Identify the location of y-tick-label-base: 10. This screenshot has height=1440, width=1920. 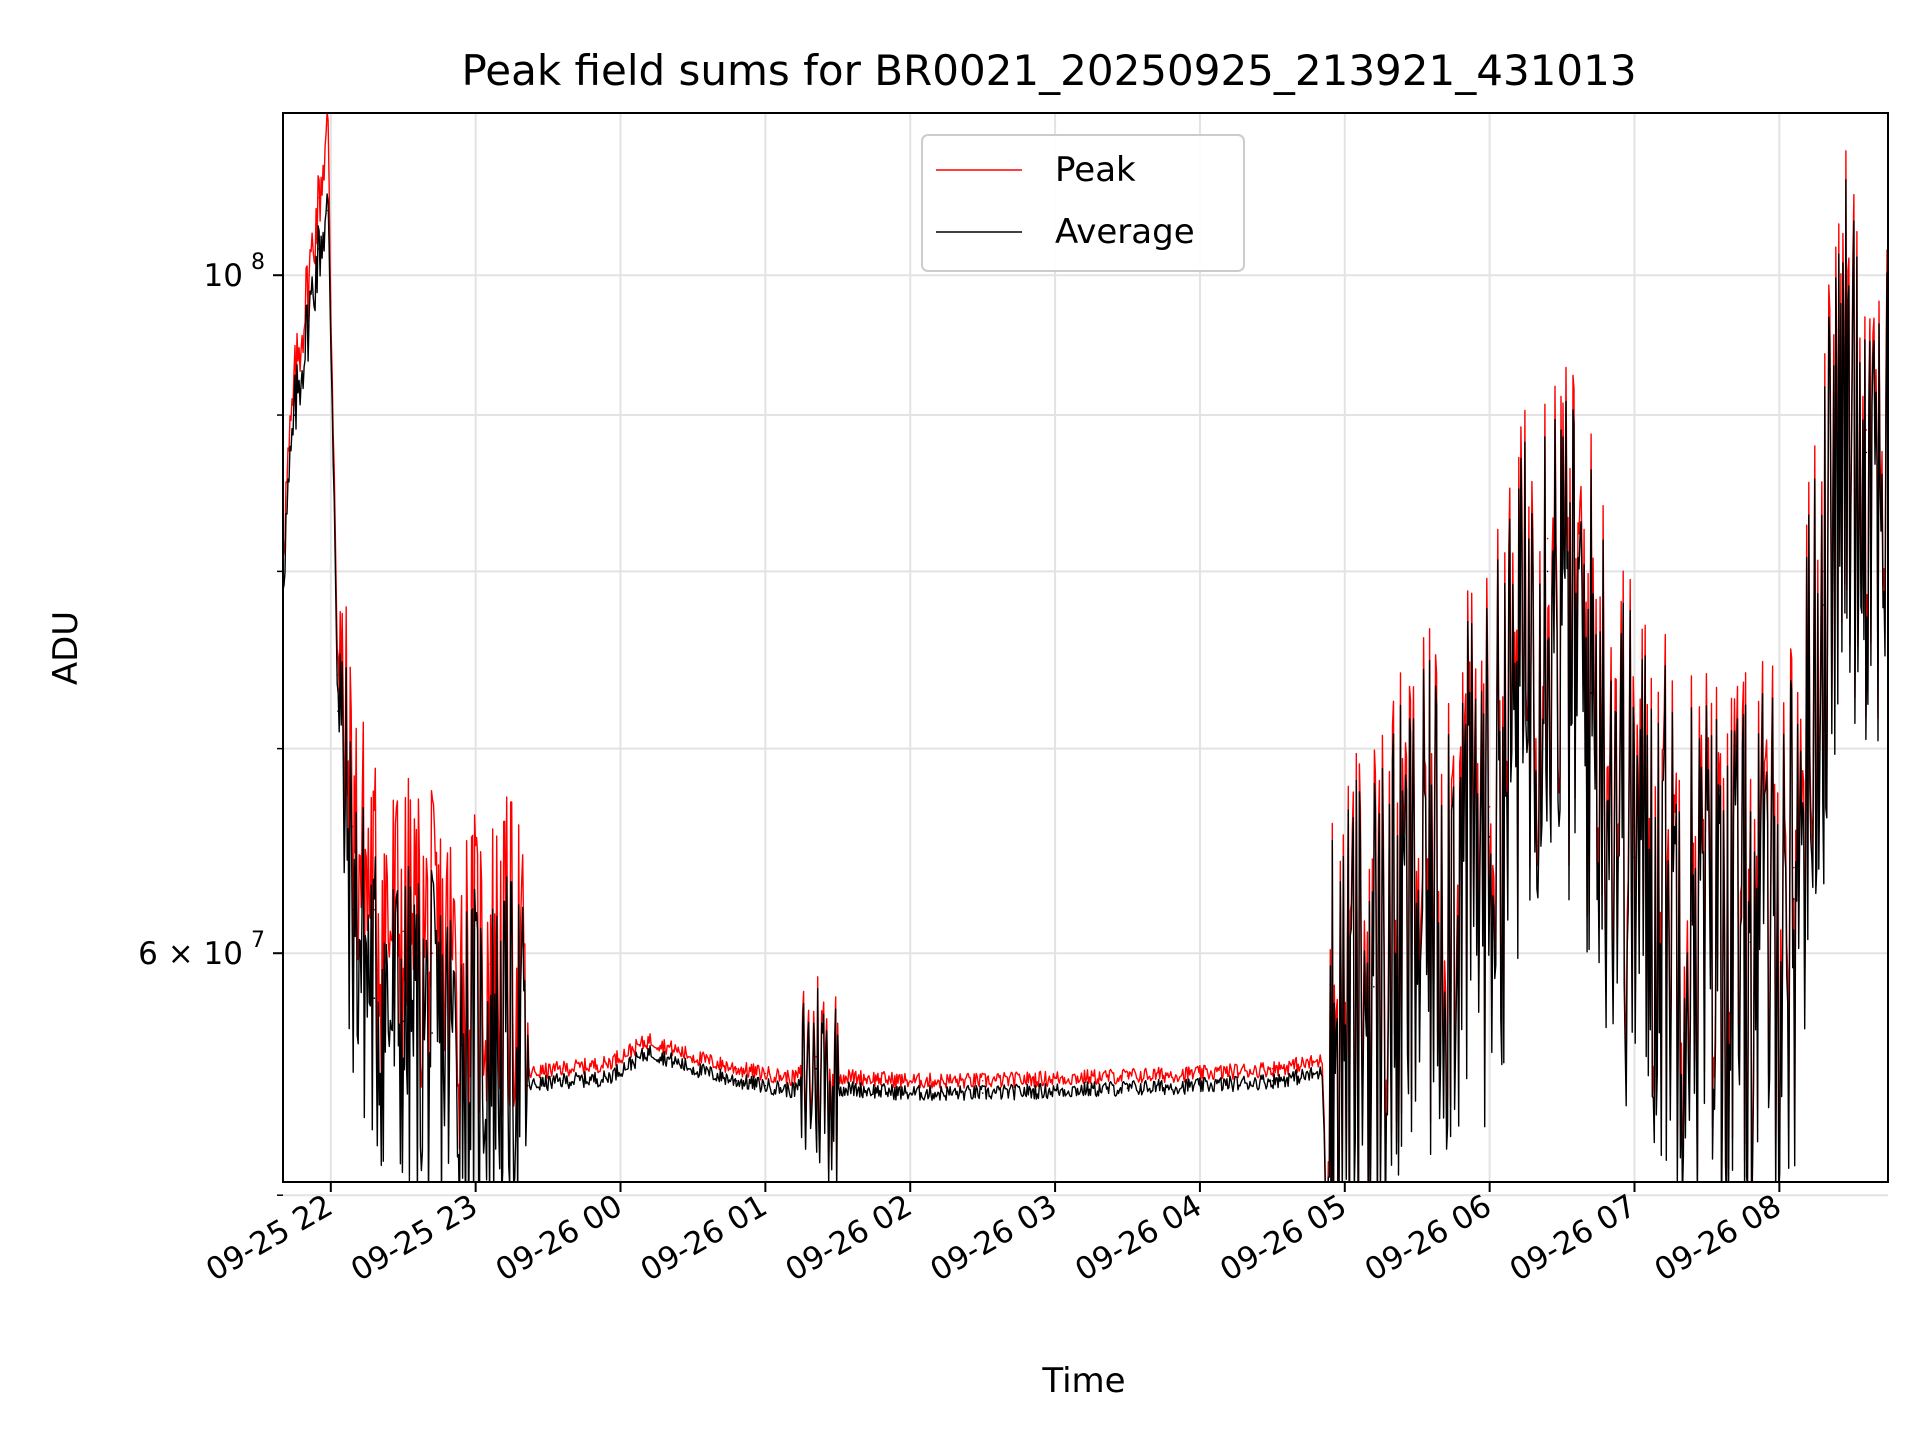
(223, 276).